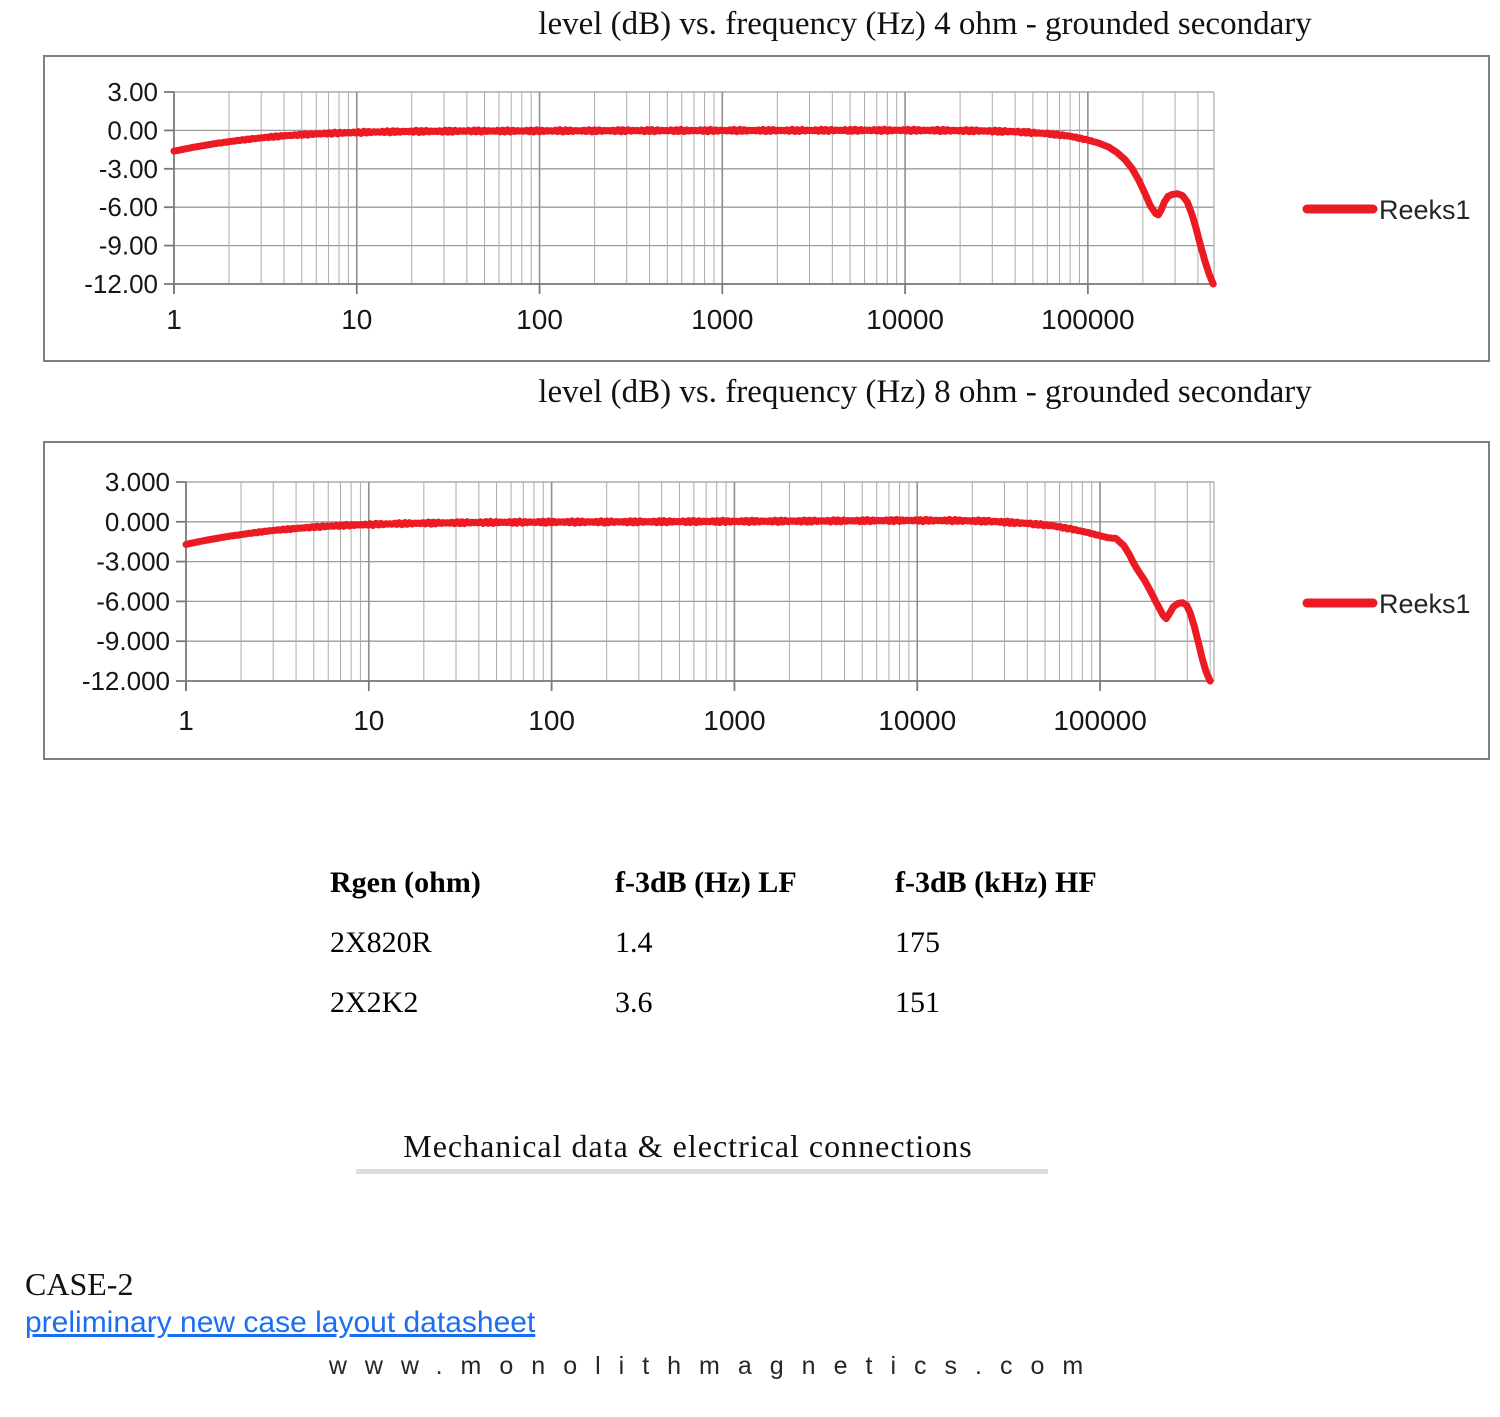 The height and width of the screenshot is (1417, 1500). What do you see at coordinates (634, 942) in the screenshot?
I see `table-cell-lf-1: 1.4` at bounding box center [634, 942].